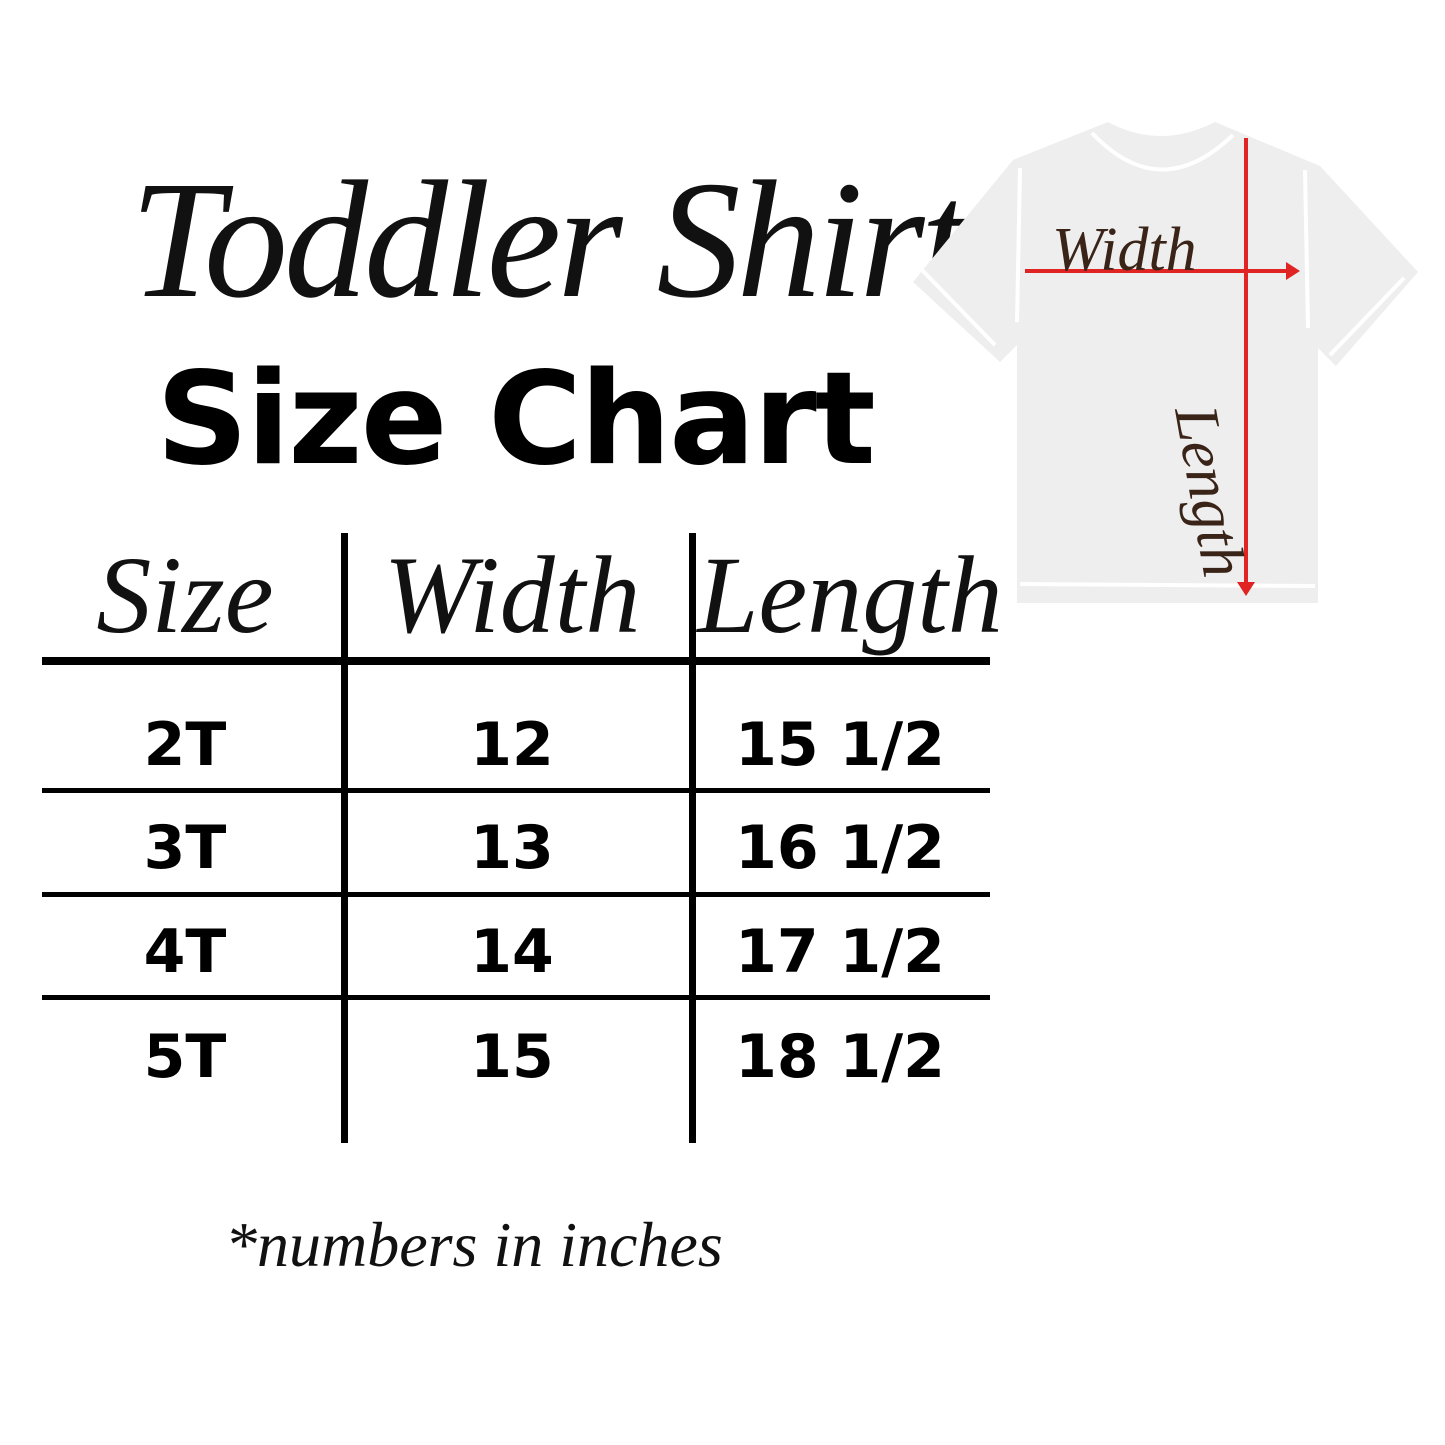 The width and height of the screenshot is (1445, 1445). What do you see at coordinates (516, 661) in the screenshot?
I see `header-divider` at bounding box center [516, 661].